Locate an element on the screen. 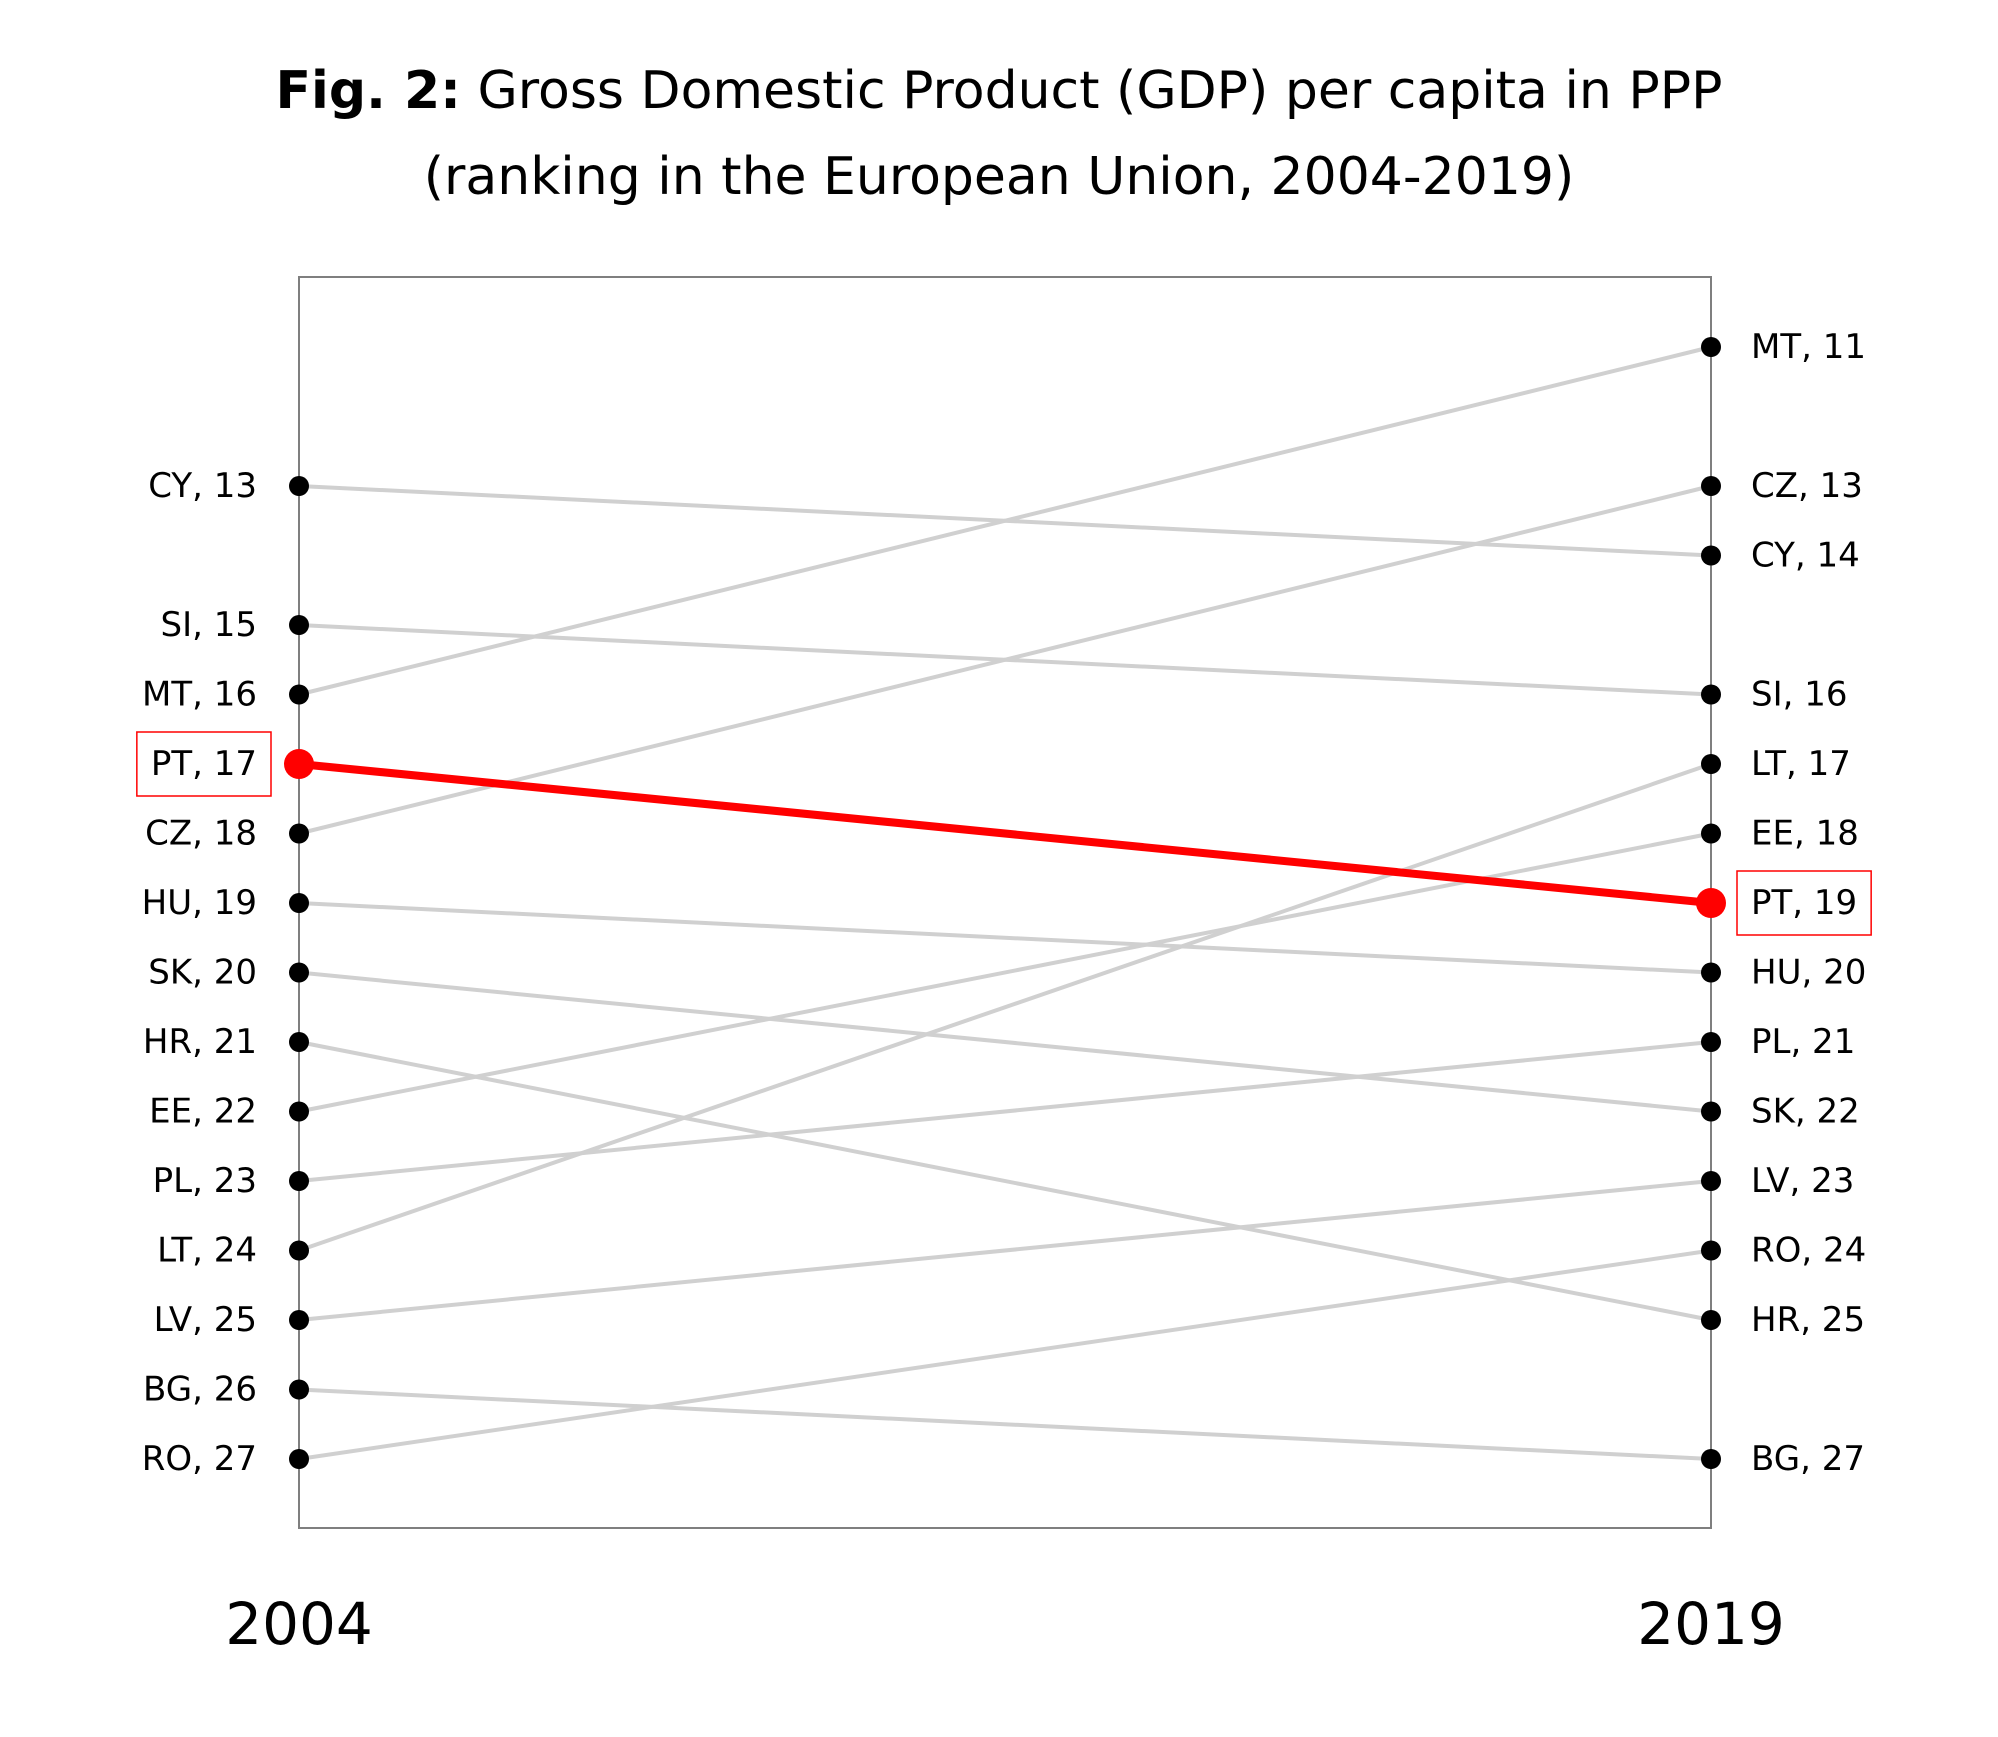  label-si-end: SI, 16 is located at coordinates (1799, 695).